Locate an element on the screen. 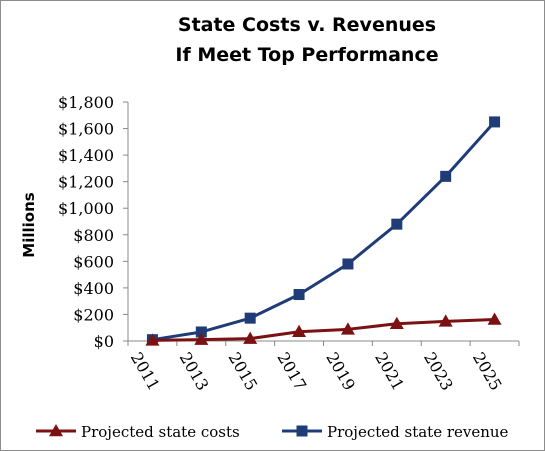  y-tick-label: $1,000 is located at coordinates (86, 208).